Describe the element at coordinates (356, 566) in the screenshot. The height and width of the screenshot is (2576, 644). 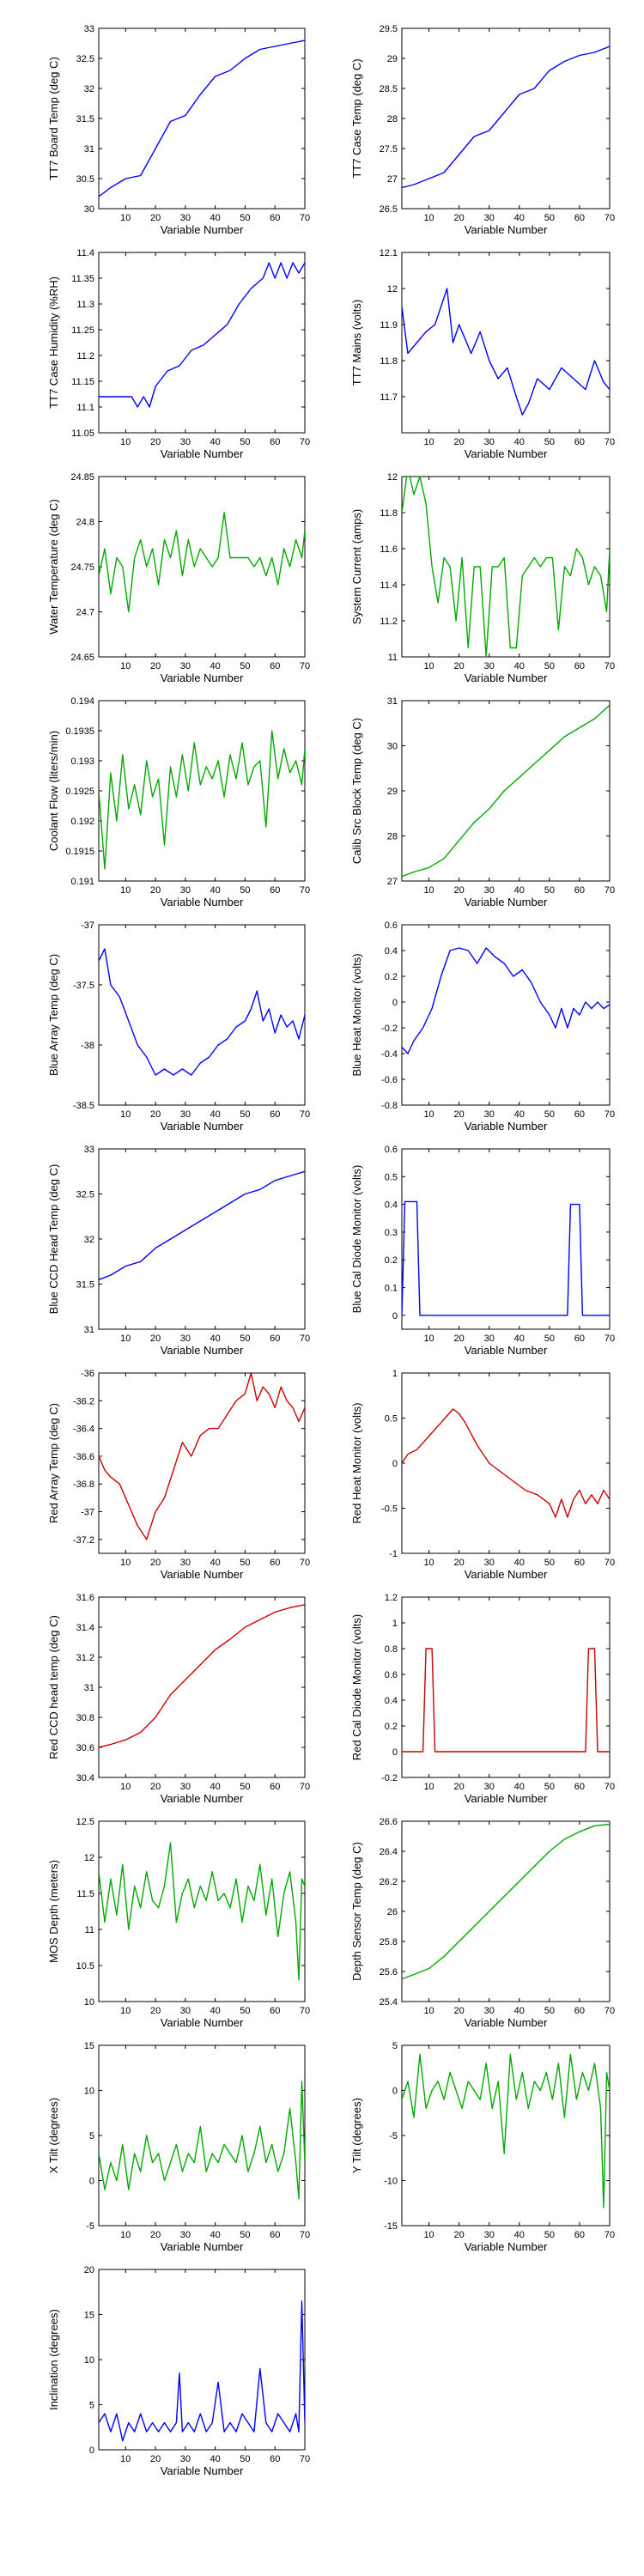
I see `y-axis-label: System Current (amps)` at that location.